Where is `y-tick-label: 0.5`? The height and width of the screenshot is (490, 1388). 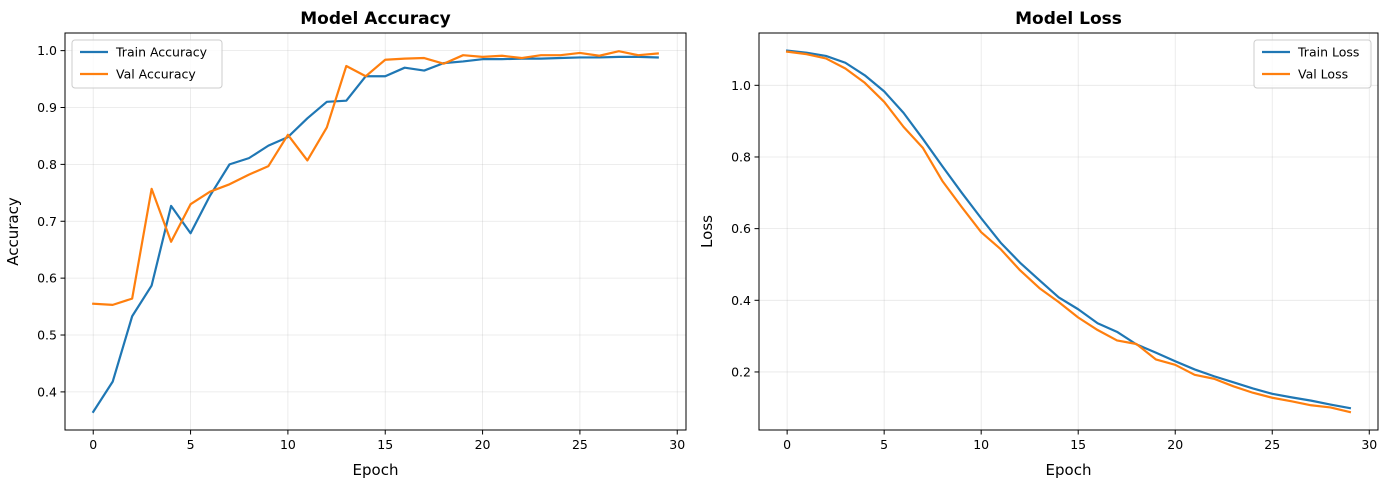 y-tick-label: 0.5 is located at coordinates (47, 335).